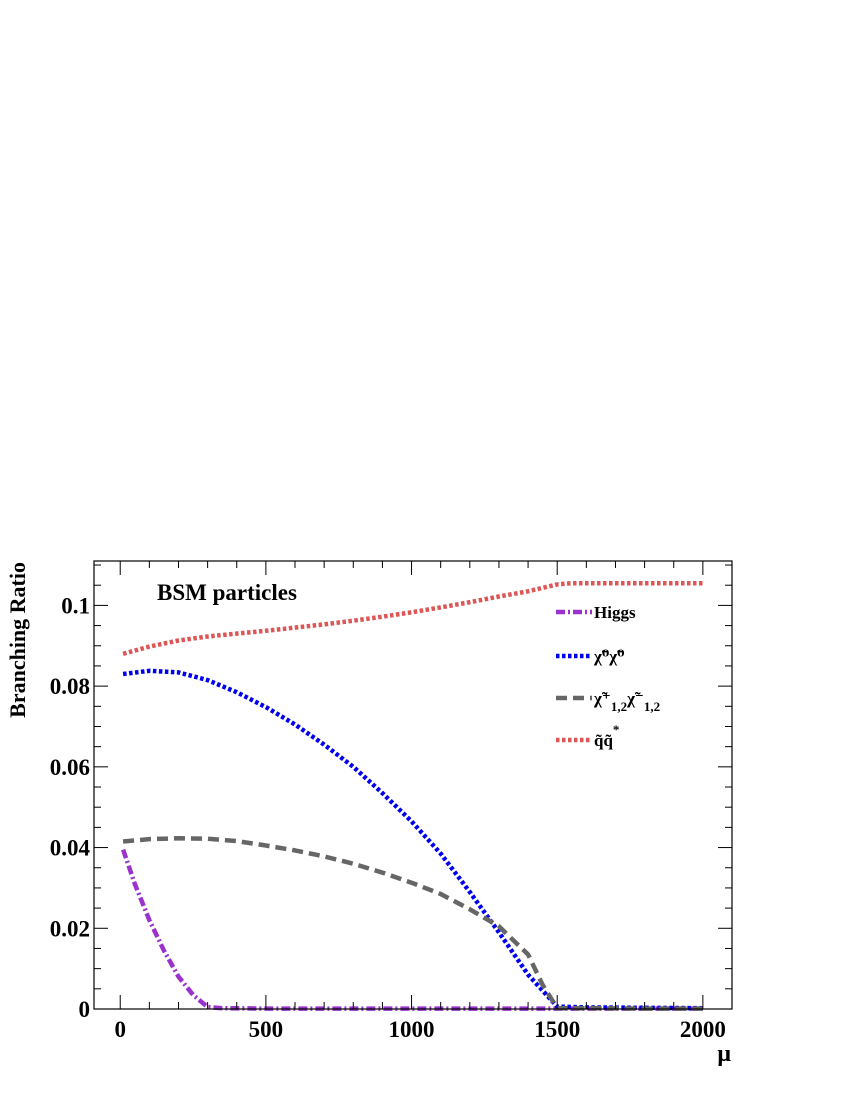 The height and width of the screenshot is (1105, 850). I want to click on x-tick-label: 2000, so click(703, 1029).